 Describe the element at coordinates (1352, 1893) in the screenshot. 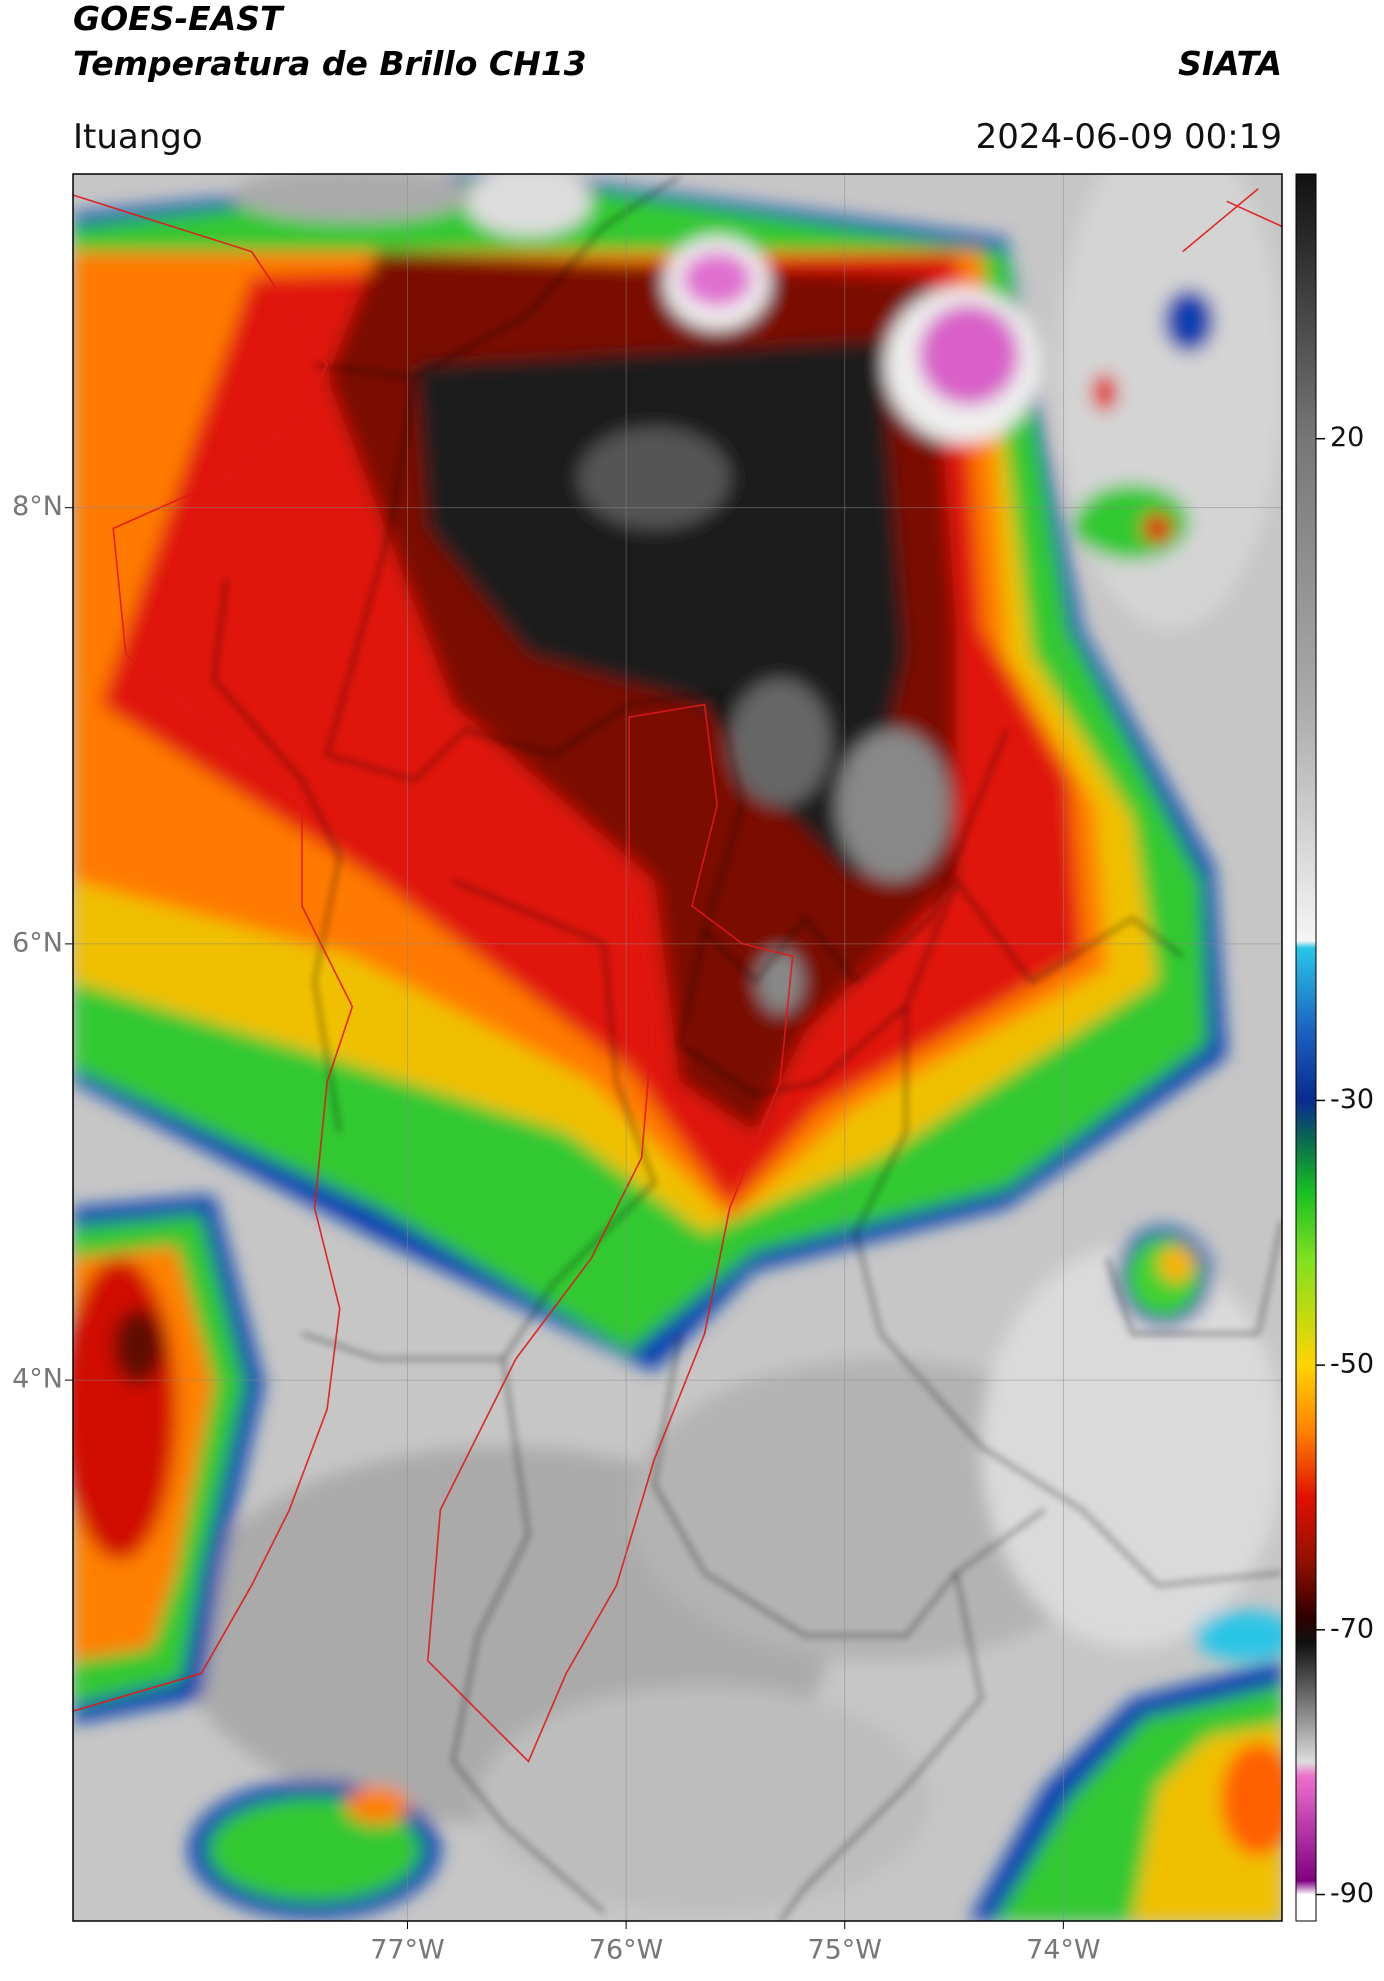

I see `colorbar-tick-label: -90` at that location.